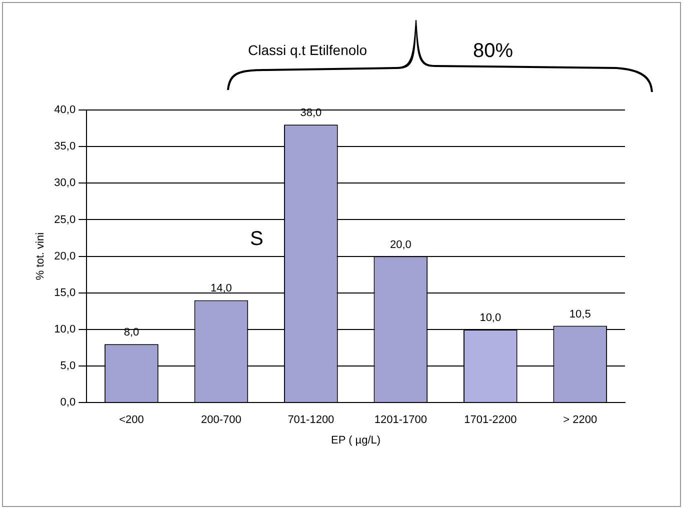 This screenshot has width=685, height=511. Describe the element at coordinates (40, 256) in the screenshot. I see `y-axis-title: % tot. vini` at that location.